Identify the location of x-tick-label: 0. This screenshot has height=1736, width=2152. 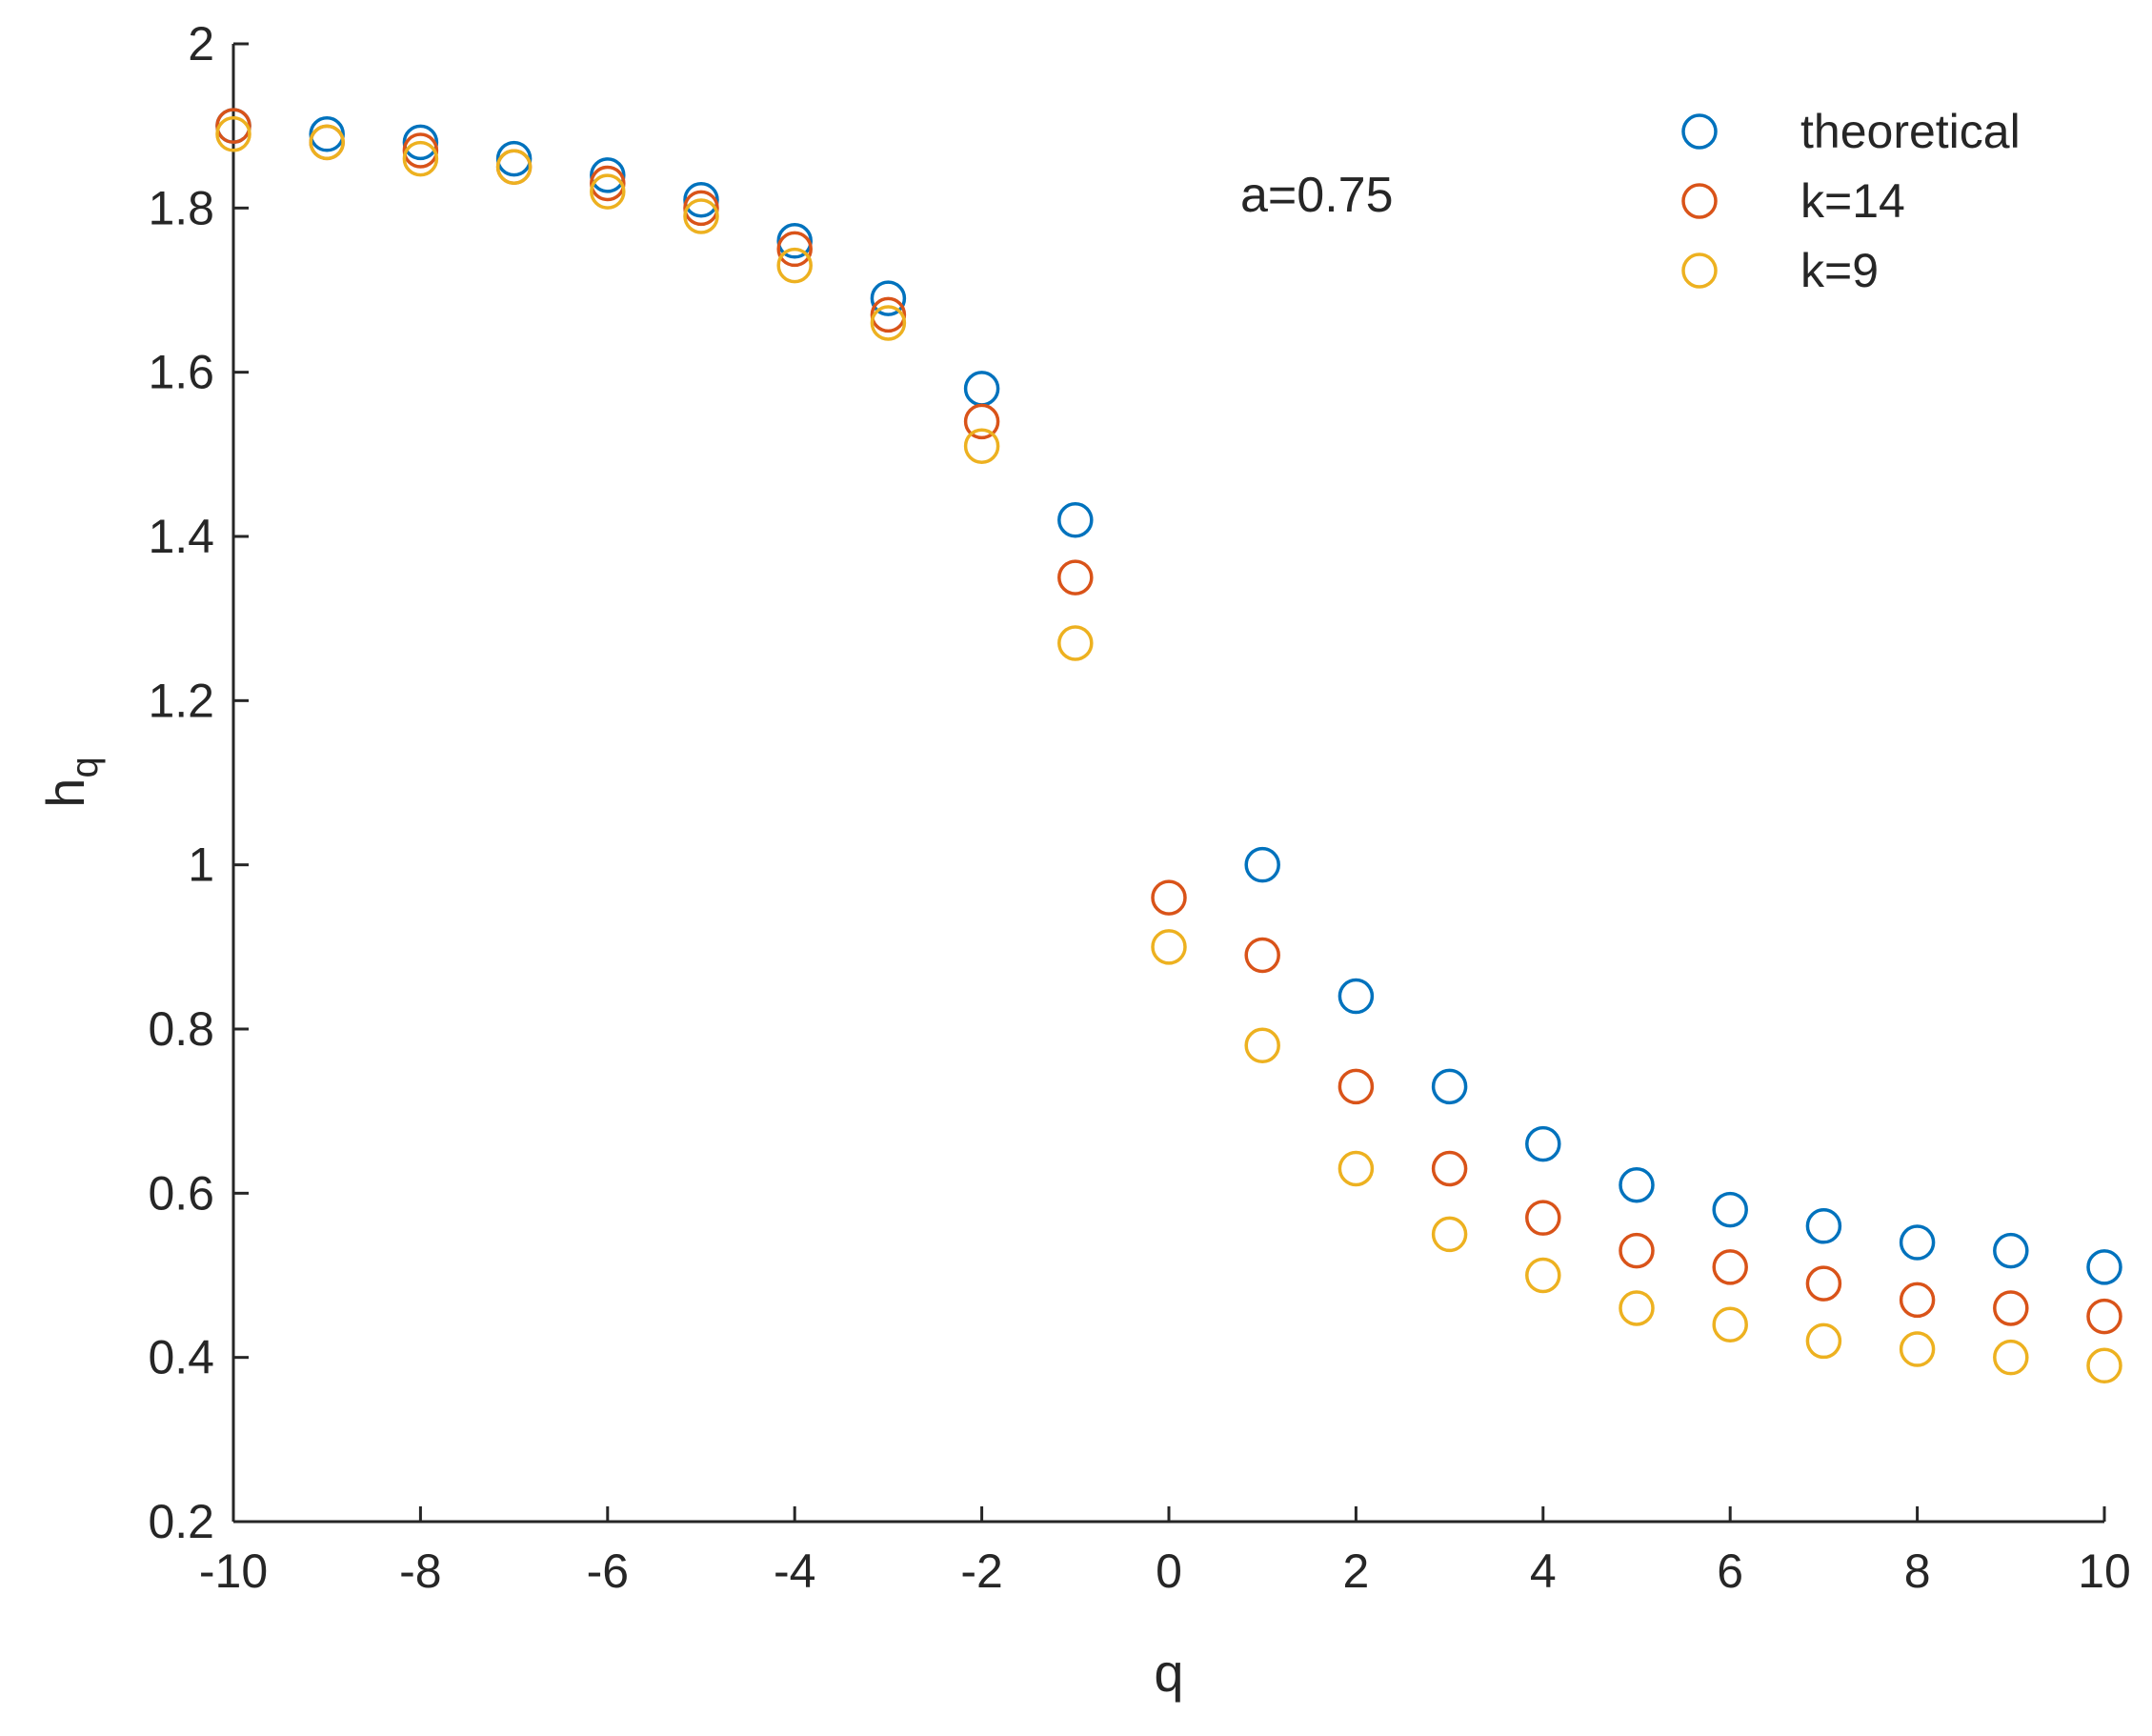
(1169, 1571).